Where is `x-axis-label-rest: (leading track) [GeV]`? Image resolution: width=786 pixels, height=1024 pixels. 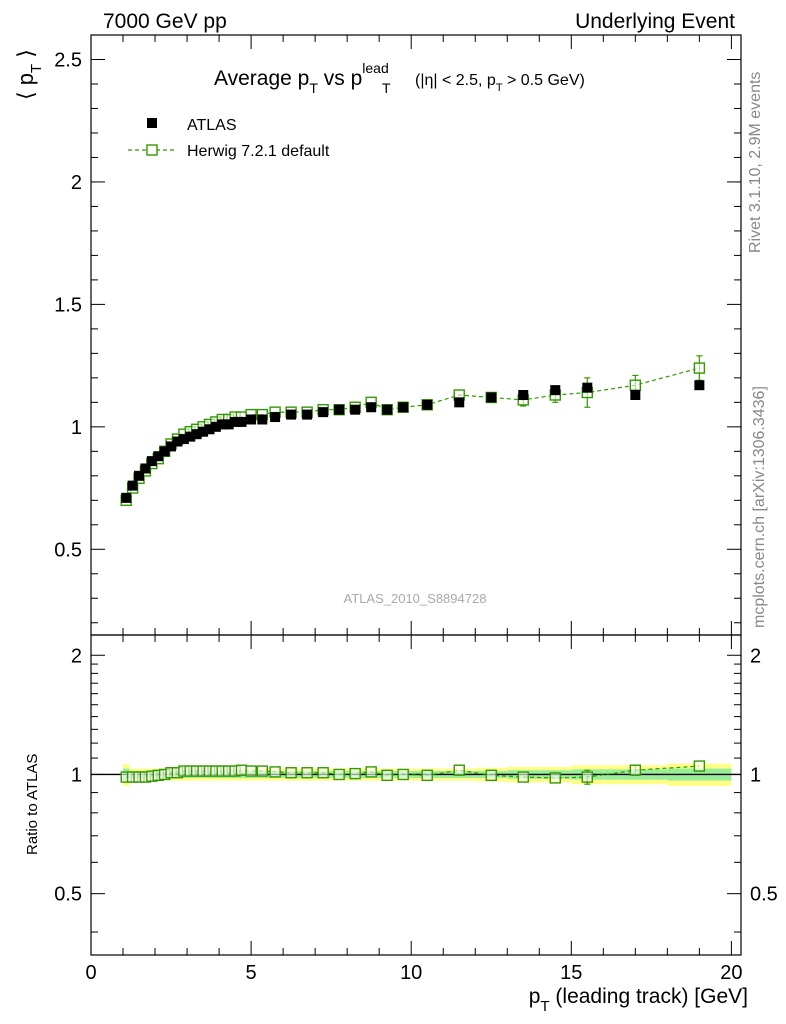
x-axis-label-rest: (leading track) [GeV] is located at coordinates (649, 996).